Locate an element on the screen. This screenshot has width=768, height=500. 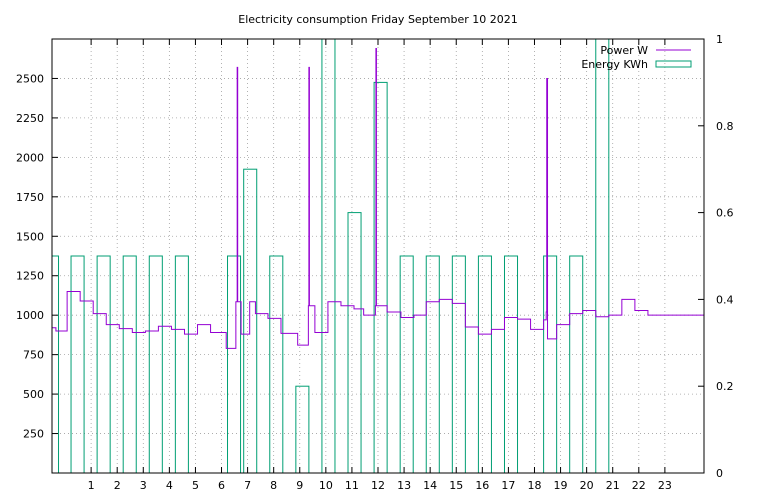
x-tick-label: 19 is located at coordinates (561, 485).